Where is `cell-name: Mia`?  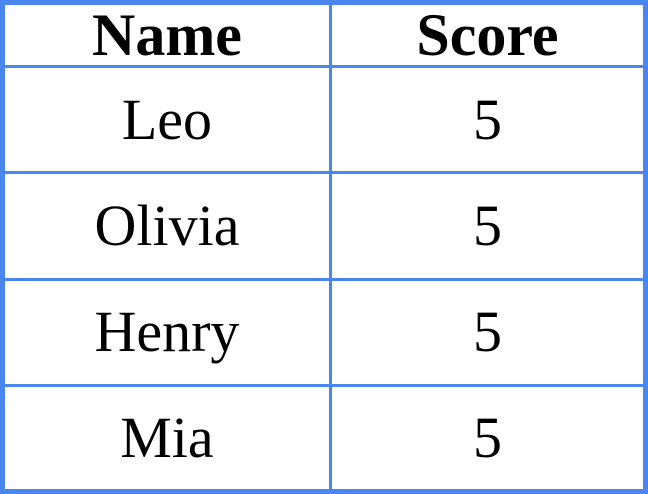
cell-name: Mia is located at coordinates (166, 438).